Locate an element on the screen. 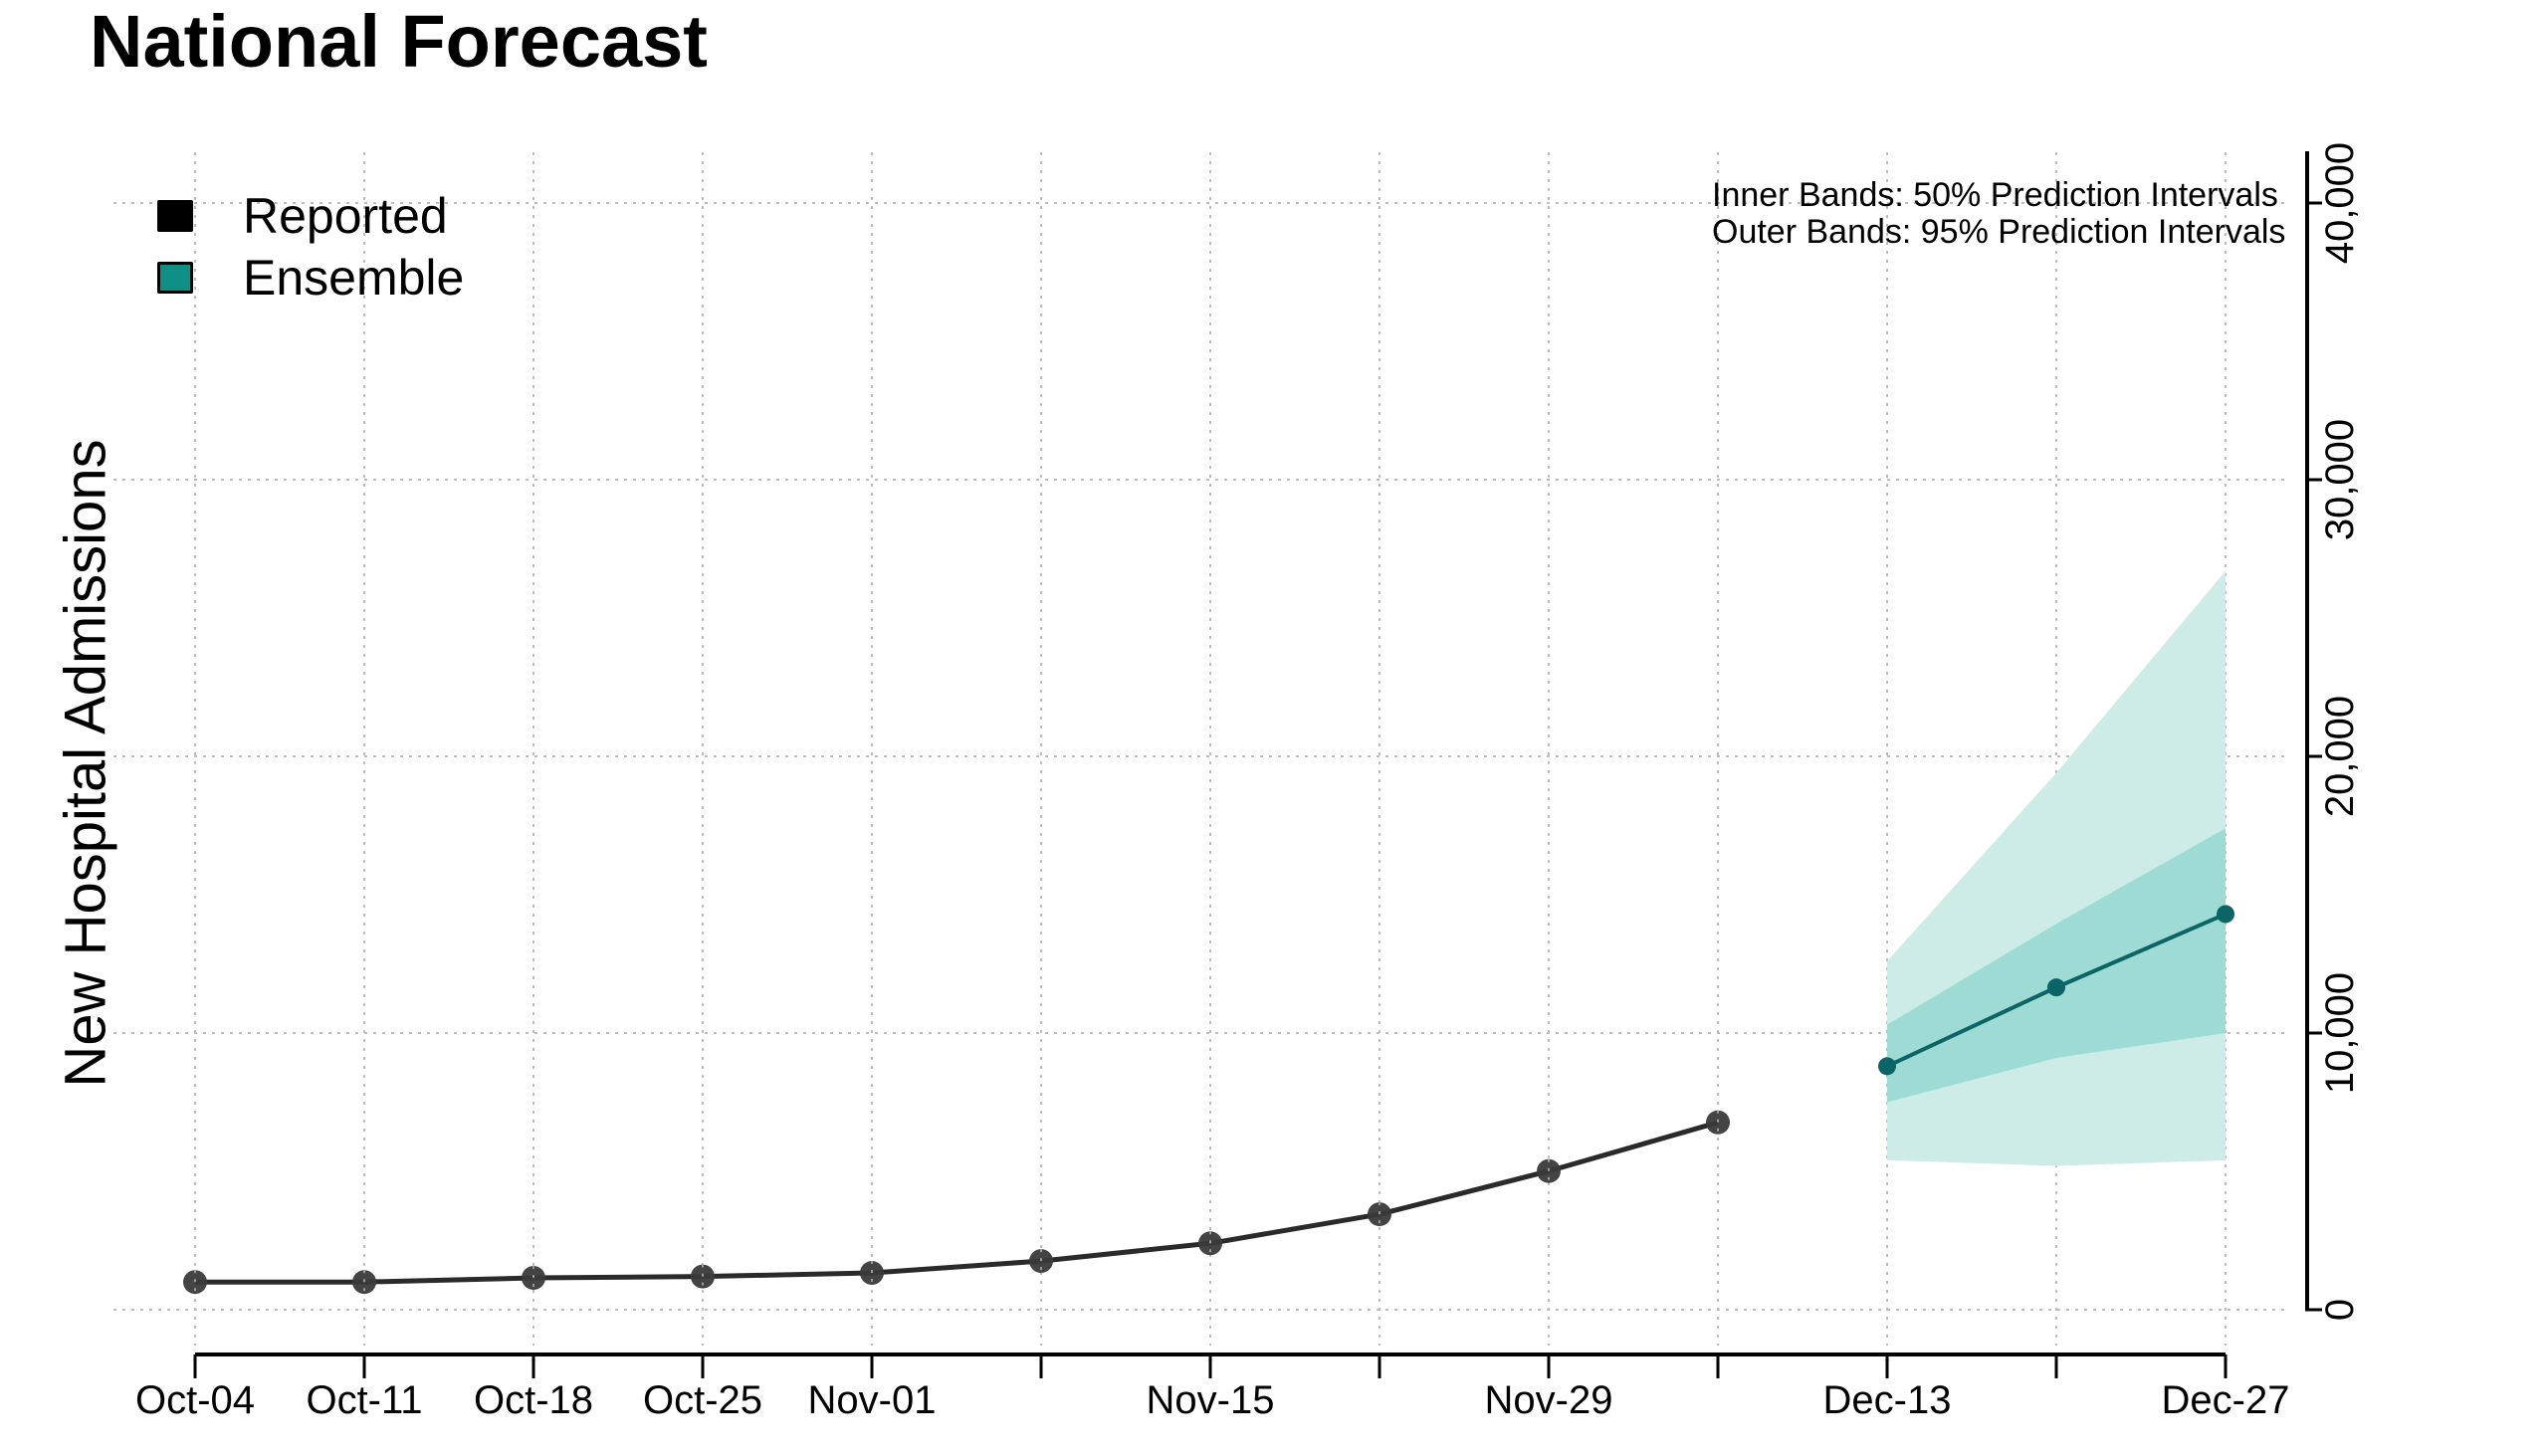 Image resolution: width=2548 pixels, height=1456 pixels. x-tick-label: Nov-29 is located at coordinates (1549, 1400).